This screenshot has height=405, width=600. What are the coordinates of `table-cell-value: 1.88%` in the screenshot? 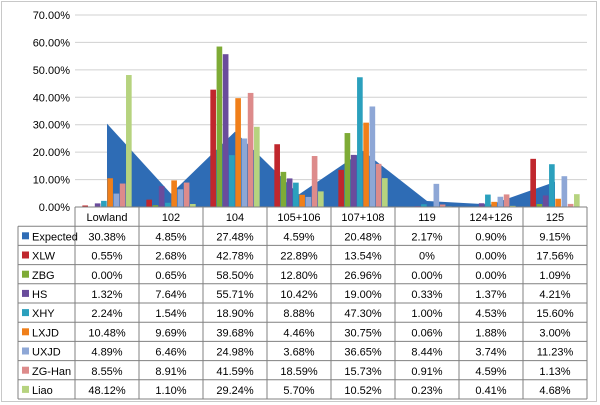 It's located at (490, 333).